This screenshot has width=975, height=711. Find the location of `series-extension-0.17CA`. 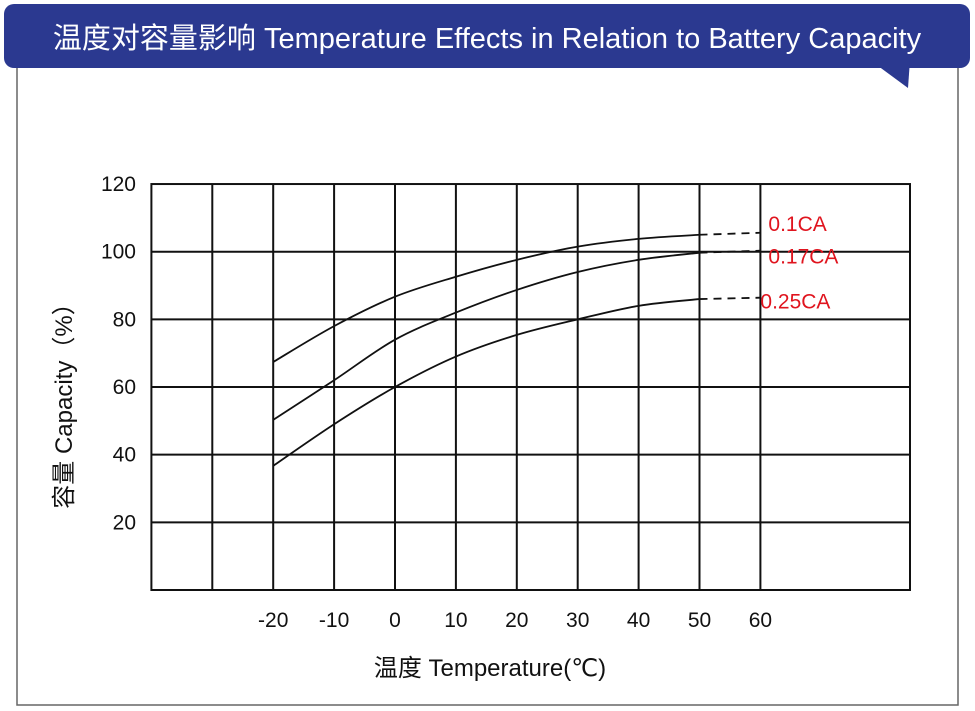

series-extension-0.17CA is located at coordinates (730, 251).